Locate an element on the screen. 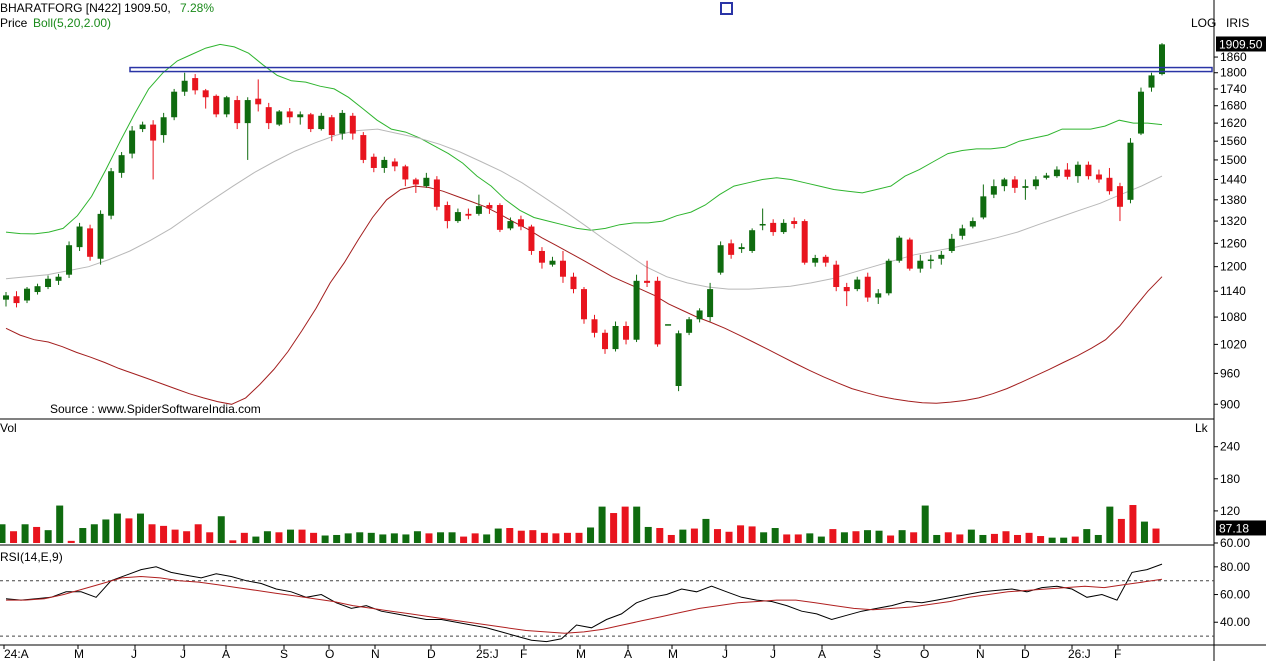  time-tick-label: N is located at coordinates (980, 654).